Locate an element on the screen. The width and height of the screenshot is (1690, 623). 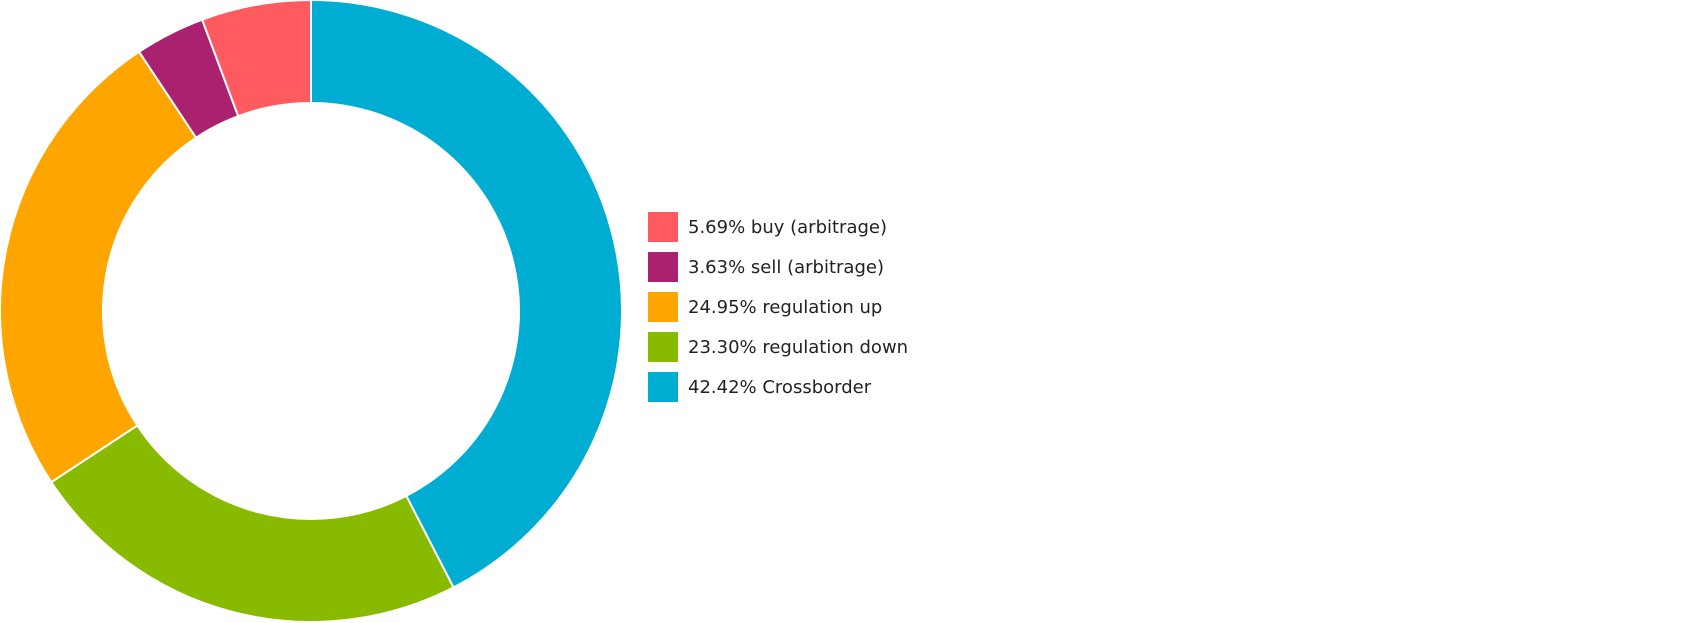
legend-item-regulation-up: 24.95% regulation up is located at coordinates (778, 307).